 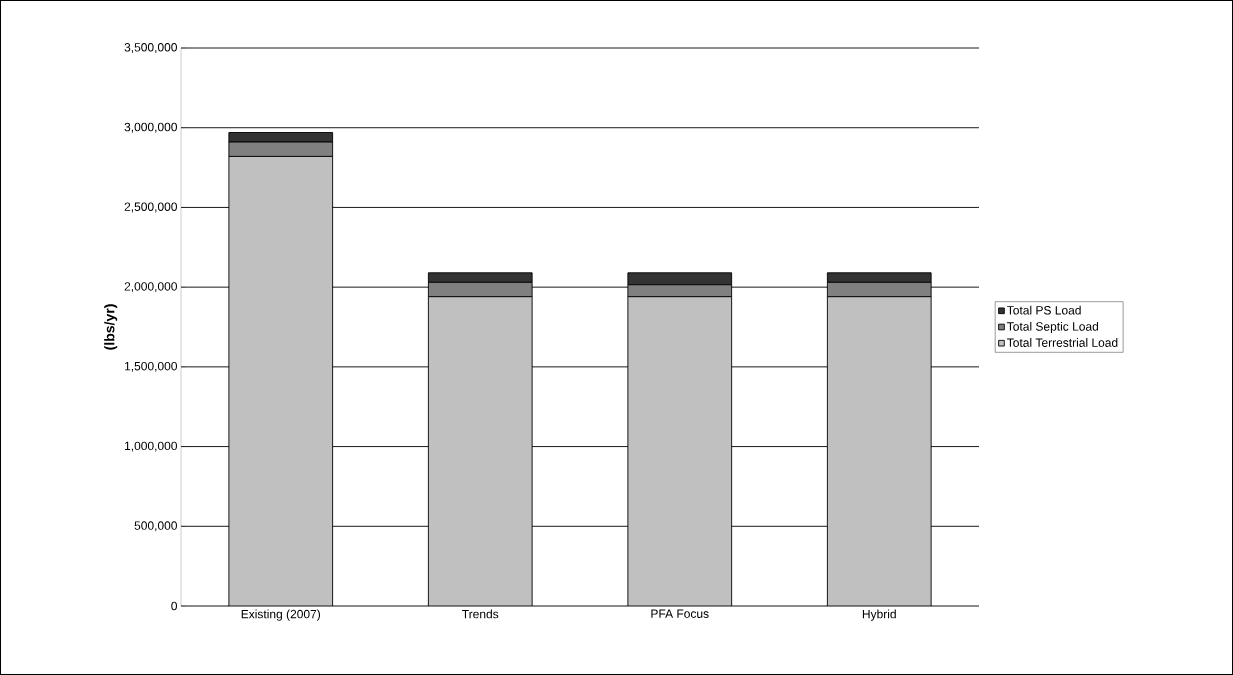 What do you see at coordinates (1044, 310) in the screenshot?
I see `legend-label: Total PS Load` at bounding box center [1044, 310].